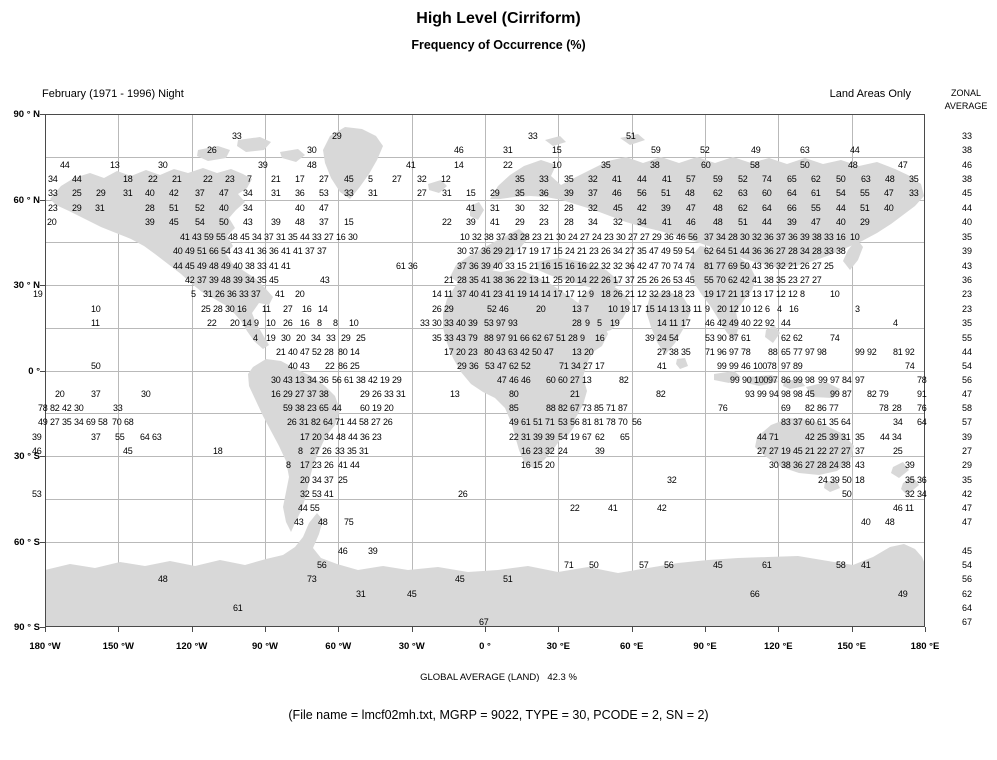  Describe the element at coordinates (343, 352) in the screenshot. I see `map-value: 80` at that location.